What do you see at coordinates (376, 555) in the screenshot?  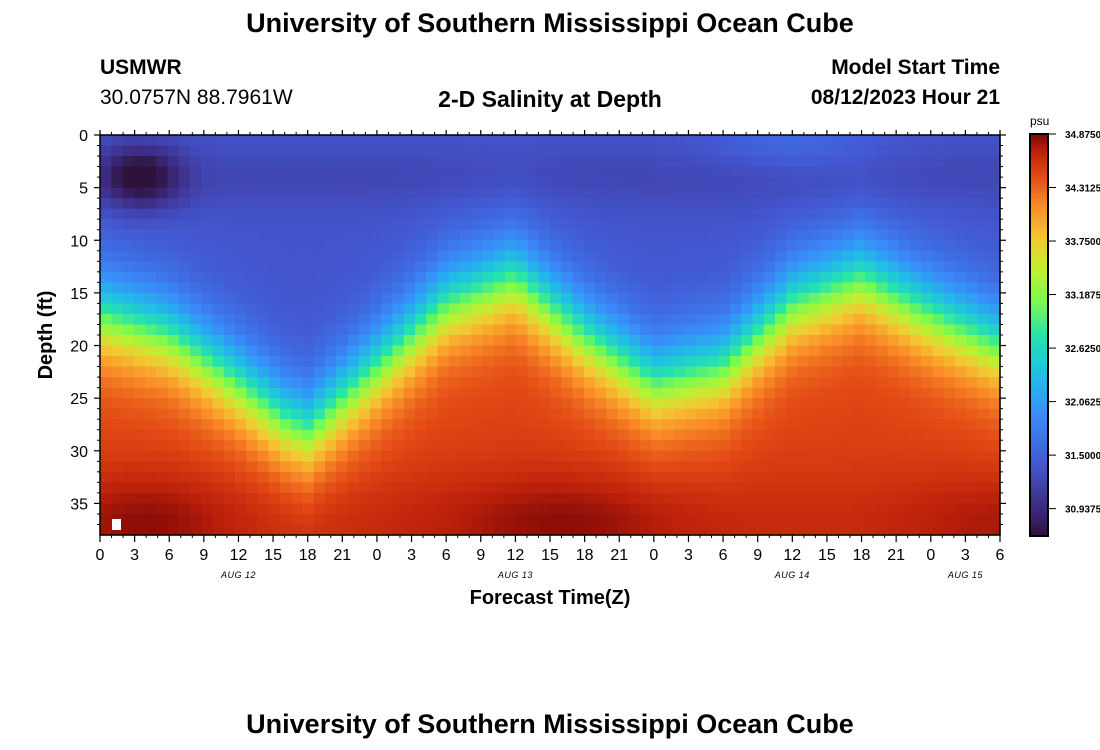 I see `x-tick-label: 0` at bounding box center [376, 555].